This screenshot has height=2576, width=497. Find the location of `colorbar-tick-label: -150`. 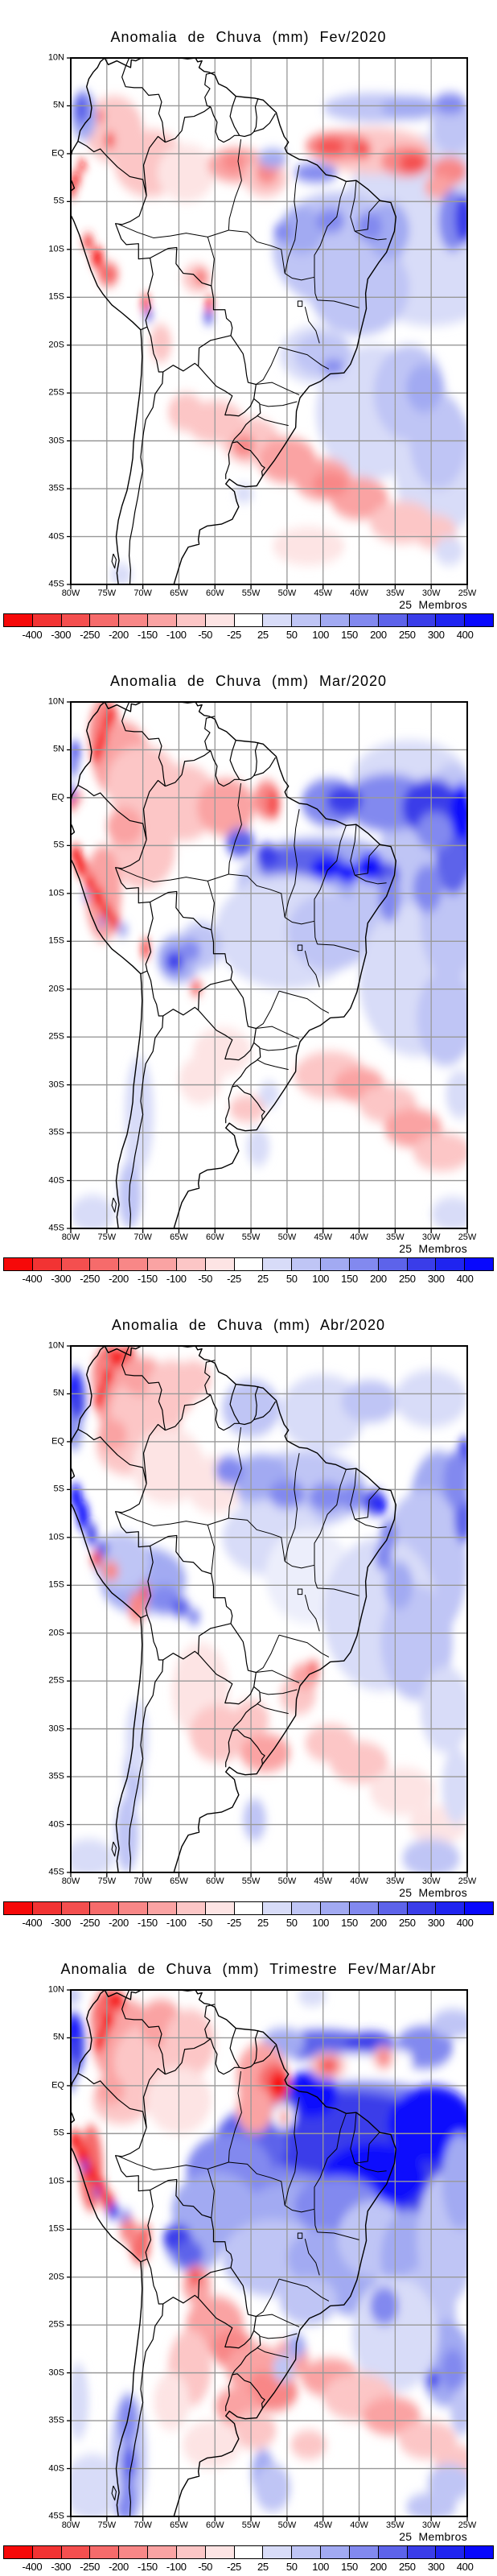

colorbar-tick-label: -150 is located at coordinates (147, 1279).